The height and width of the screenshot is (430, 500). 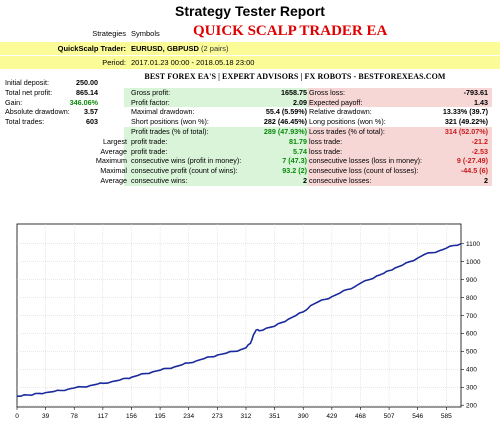 I want to click on x-tick-label: 195, so click(x=160, y=416).